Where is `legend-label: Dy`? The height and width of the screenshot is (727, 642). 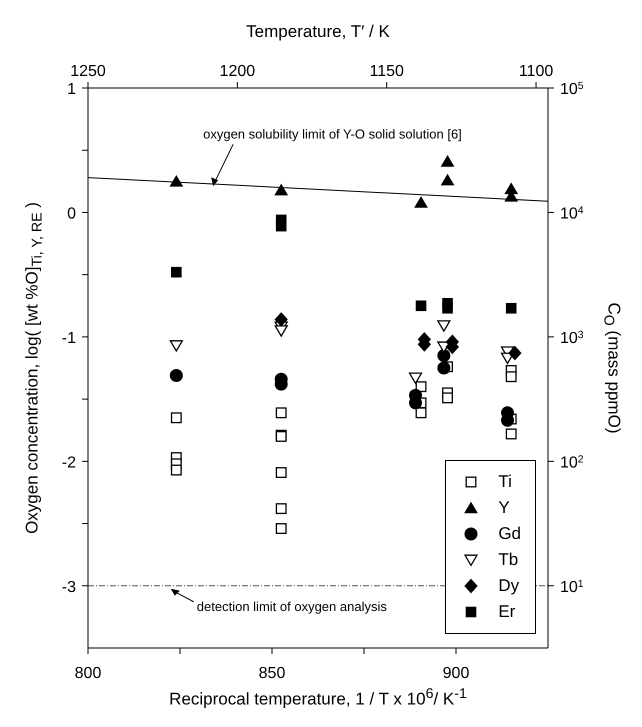
legend-label: Dy is located at coordinates (509, 586).